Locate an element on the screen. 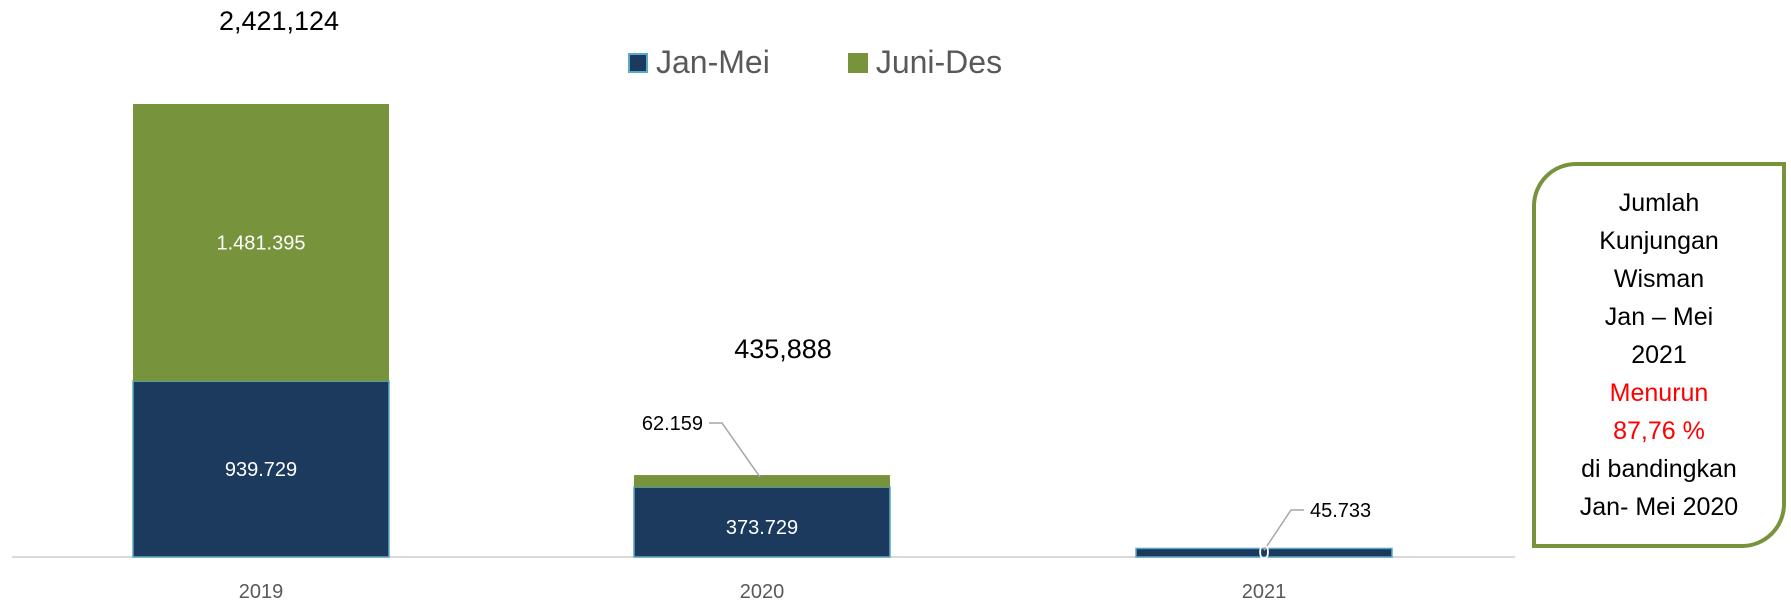  legend-item-juni-des: Juni-Des is located at coordinates (925, 62).